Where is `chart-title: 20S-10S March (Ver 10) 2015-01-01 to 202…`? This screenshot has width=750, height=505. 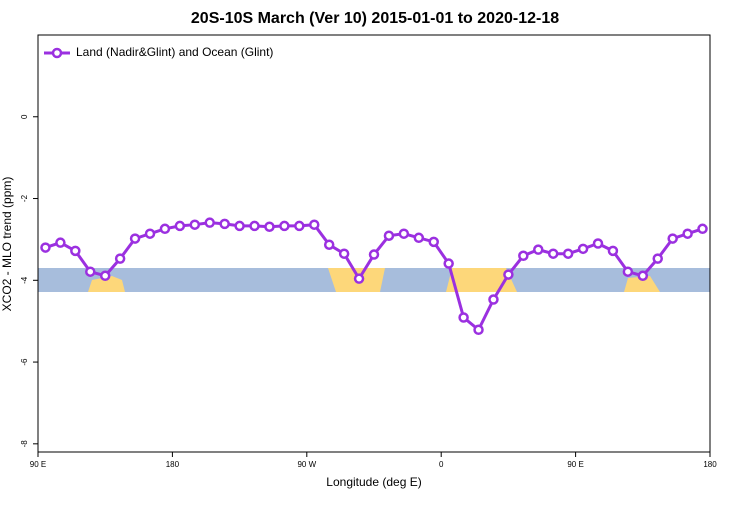 chart-title: 20S-10S March (Ver 10) 2015-01-01 to 202… is located at coordinates (375, 18).